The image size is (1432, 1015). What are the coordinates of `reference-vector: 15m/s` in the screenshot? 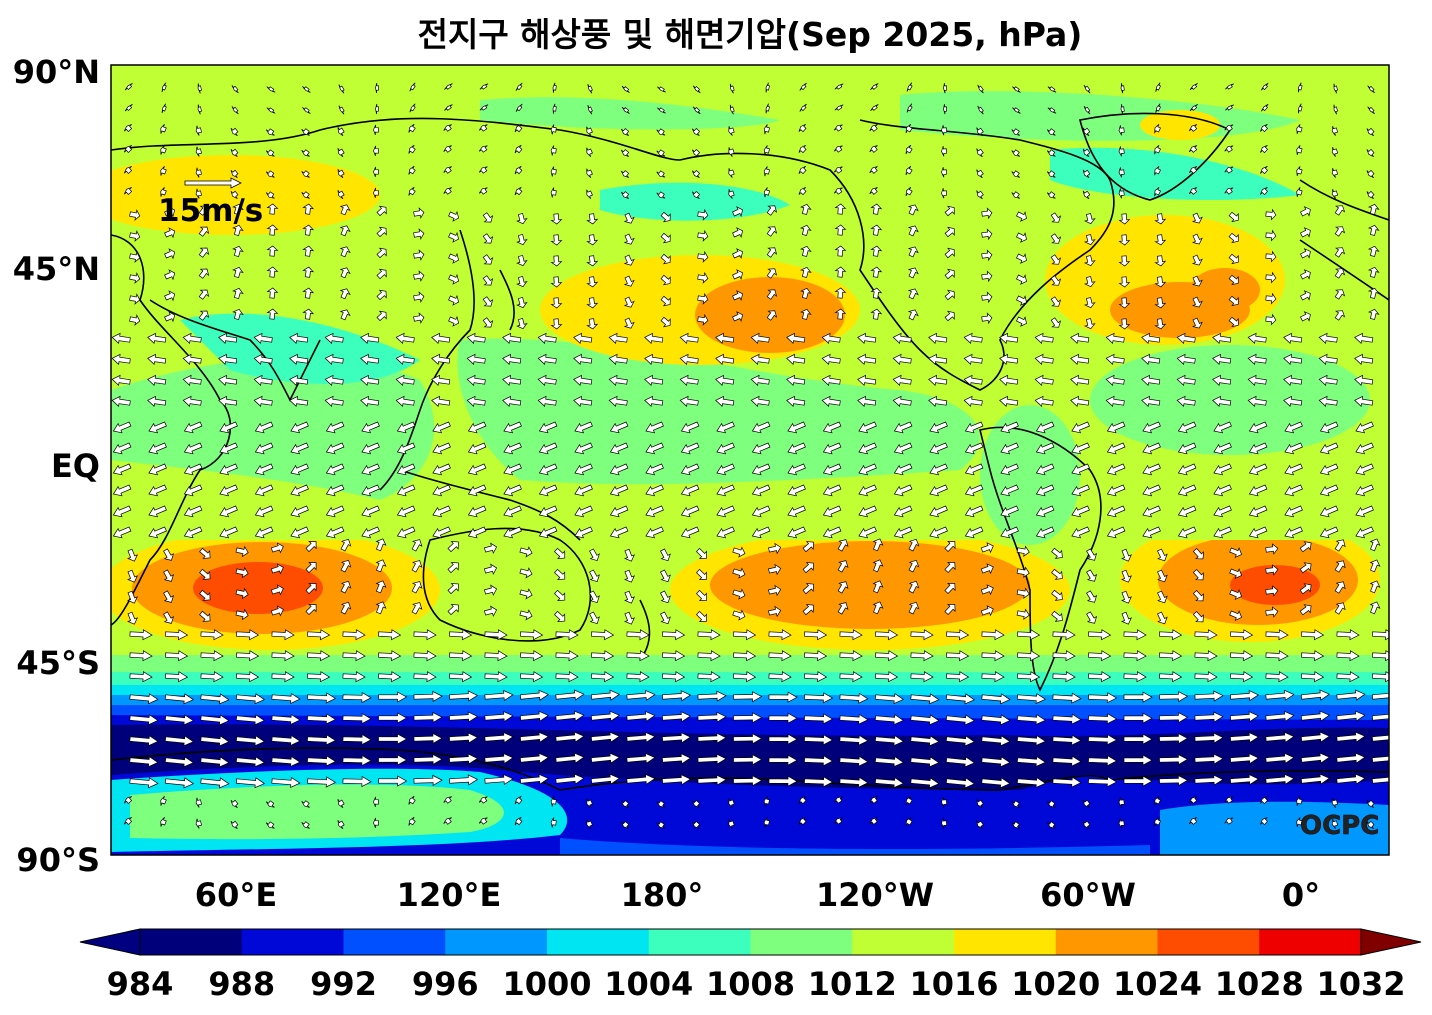 It's located at (210, 203).